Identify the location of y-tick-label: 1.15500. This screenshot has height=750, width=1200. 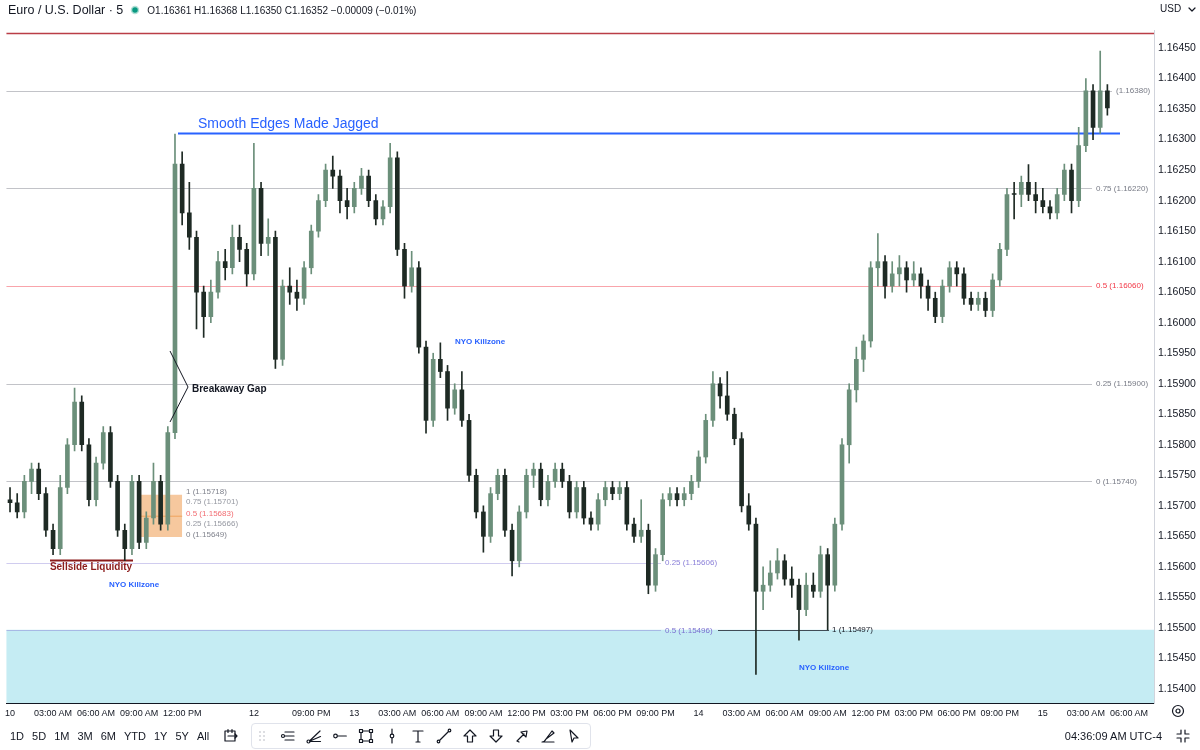
(1177, 626).